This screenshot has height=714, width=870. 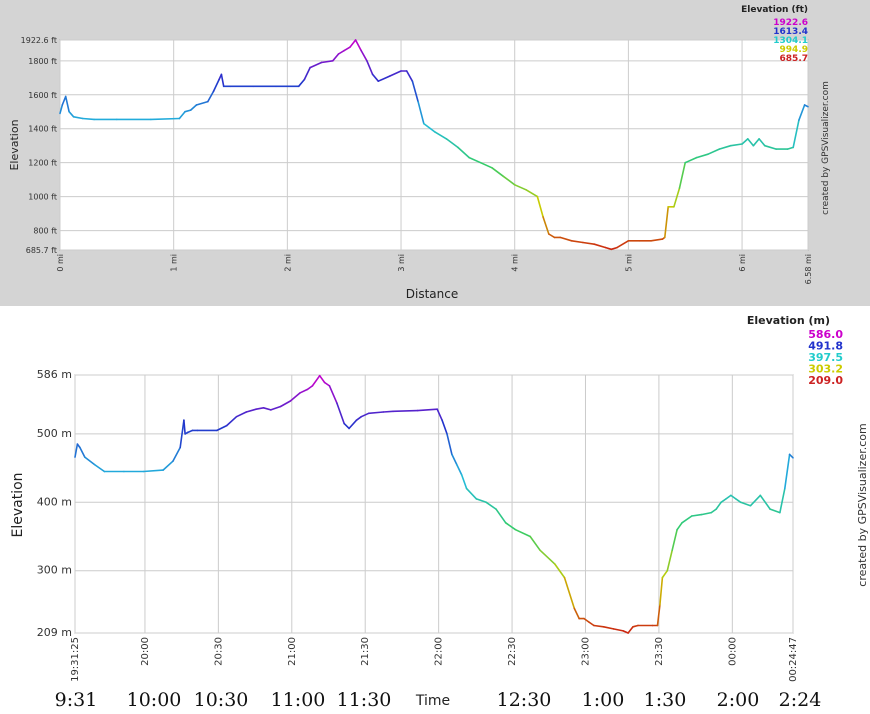 I want to click on legend-value: 685.7, so click(x=794, y=59).